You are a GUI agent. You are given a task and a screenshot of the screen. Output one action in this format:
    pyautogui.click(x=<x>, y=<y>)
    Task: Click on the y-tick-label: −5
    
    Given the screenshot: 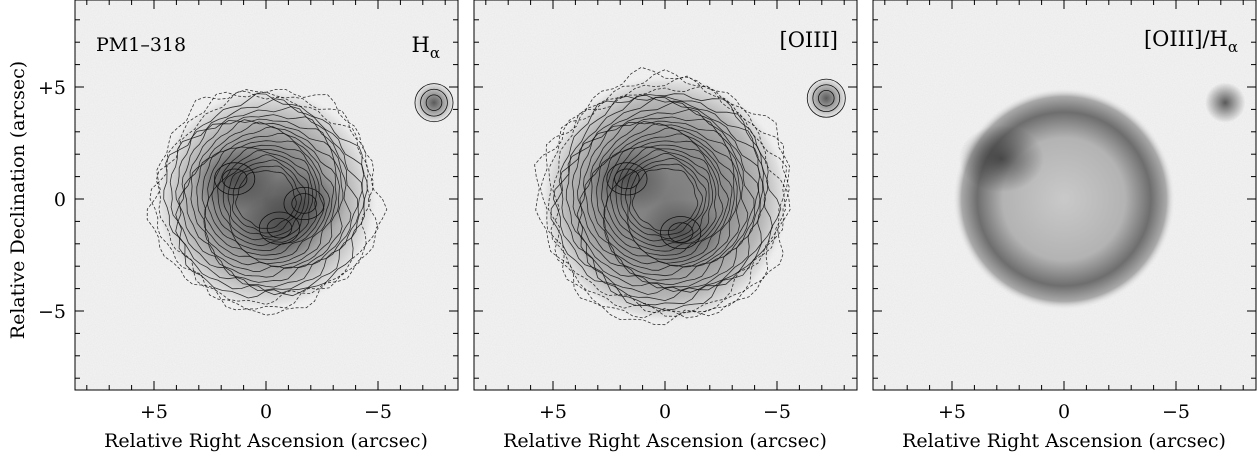 What is the action you would take?
    pyautogui.click(x=52, y=312)
    